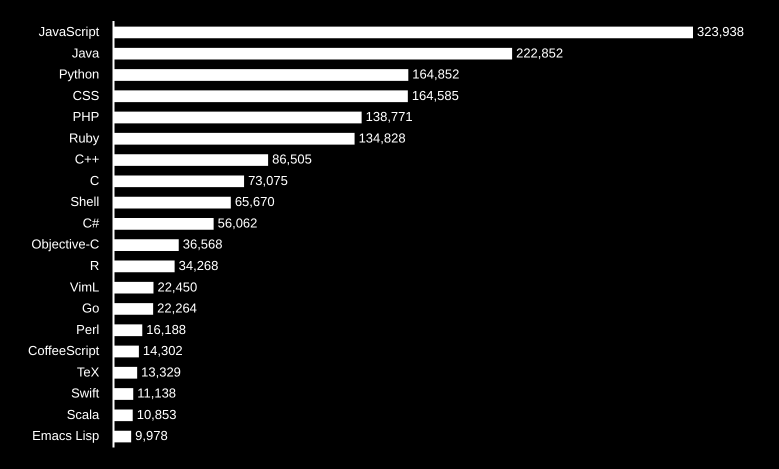 Image resolution: width=779 pixels, height=469 pixels. What do you see at coordinates (86, 52) in the screenshot?
I see `y-tick-label: Java` at bounding box center [86, 52].